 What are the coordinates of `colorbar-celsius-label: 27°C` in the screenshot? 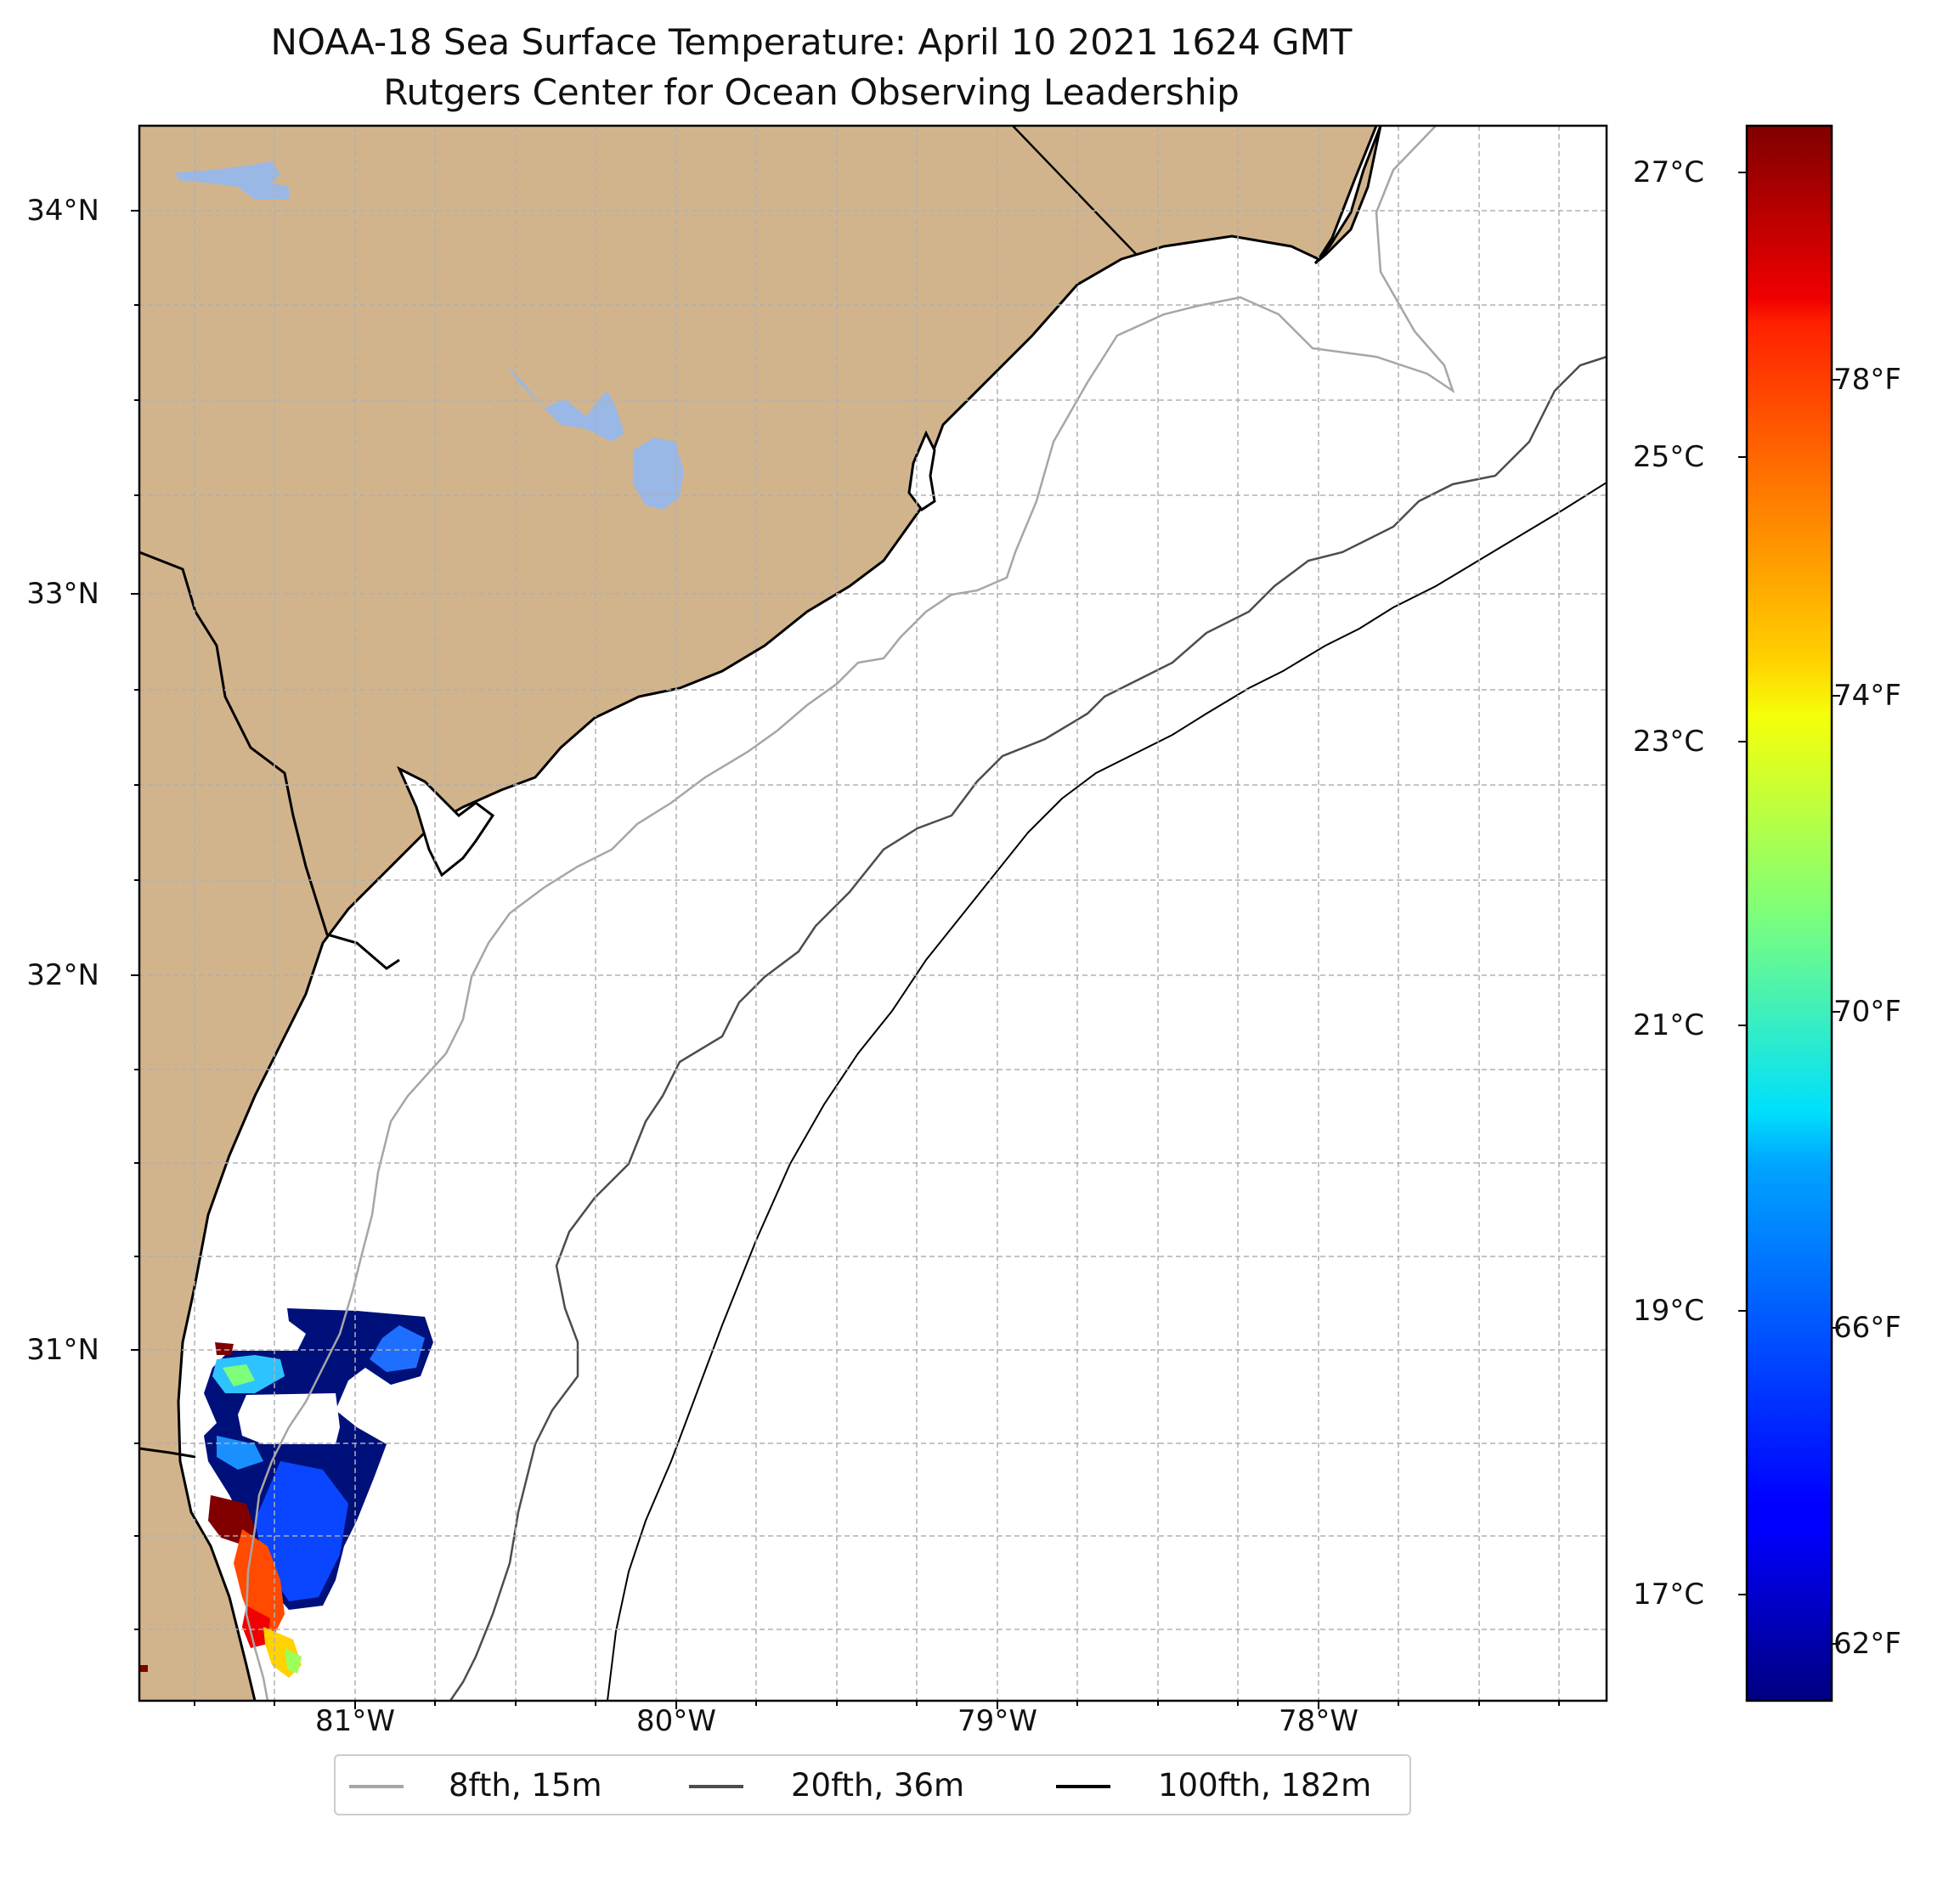 It's located at (1669, 172).